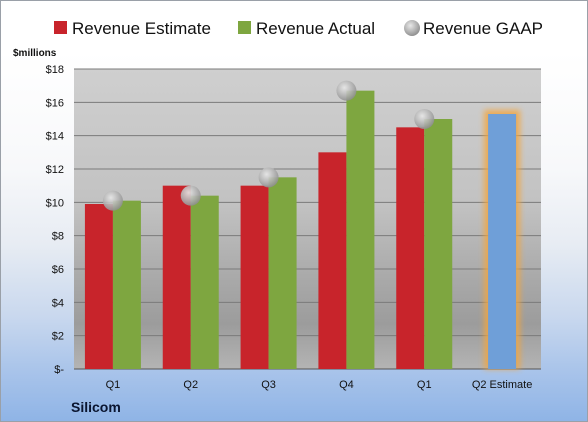 This screenshot has height=422, width=588. Describe the element at coordinates (55, 170) in the screenshot. I see `y-tick-label: $12` at that location.